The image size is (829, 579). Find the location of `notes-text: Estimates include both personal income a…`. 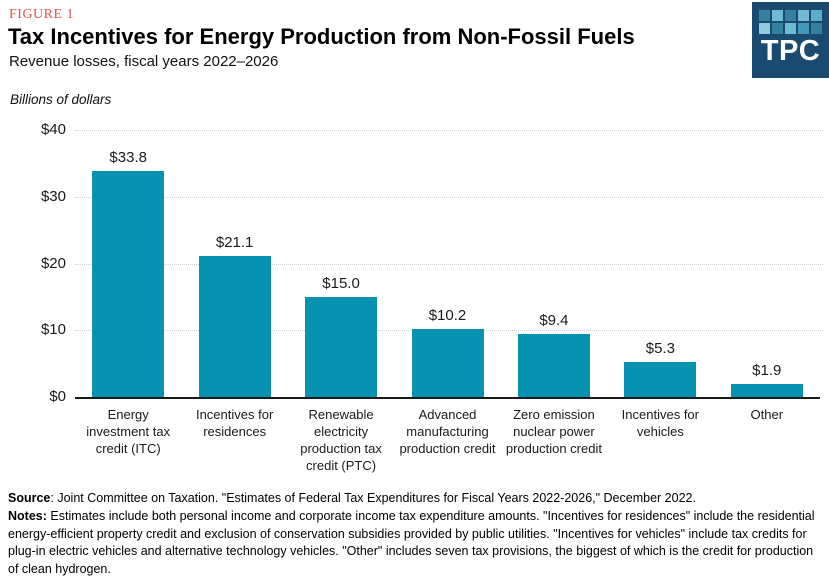

notes-text: Estimates include both personal income a… is located at coordinates (411, 542).